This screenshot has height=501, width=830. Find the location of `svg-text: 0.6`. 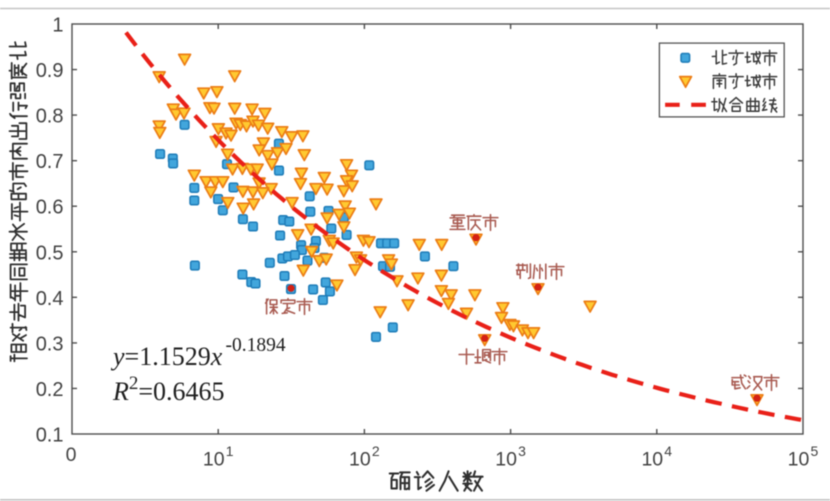

svg-text: 0.6 is located at coordinates (50, 208).